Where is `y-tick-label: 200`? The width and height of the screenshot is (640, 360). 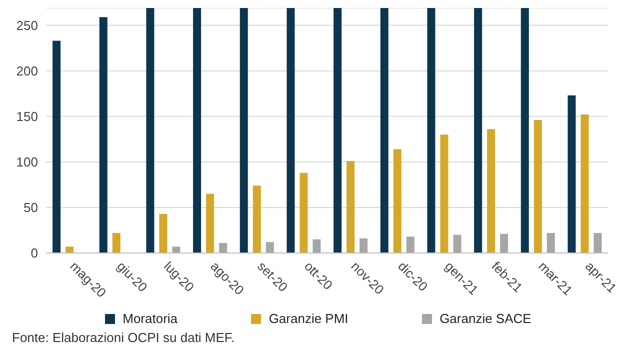
y-tick-label: 200 is located at coordinates (27, 70).